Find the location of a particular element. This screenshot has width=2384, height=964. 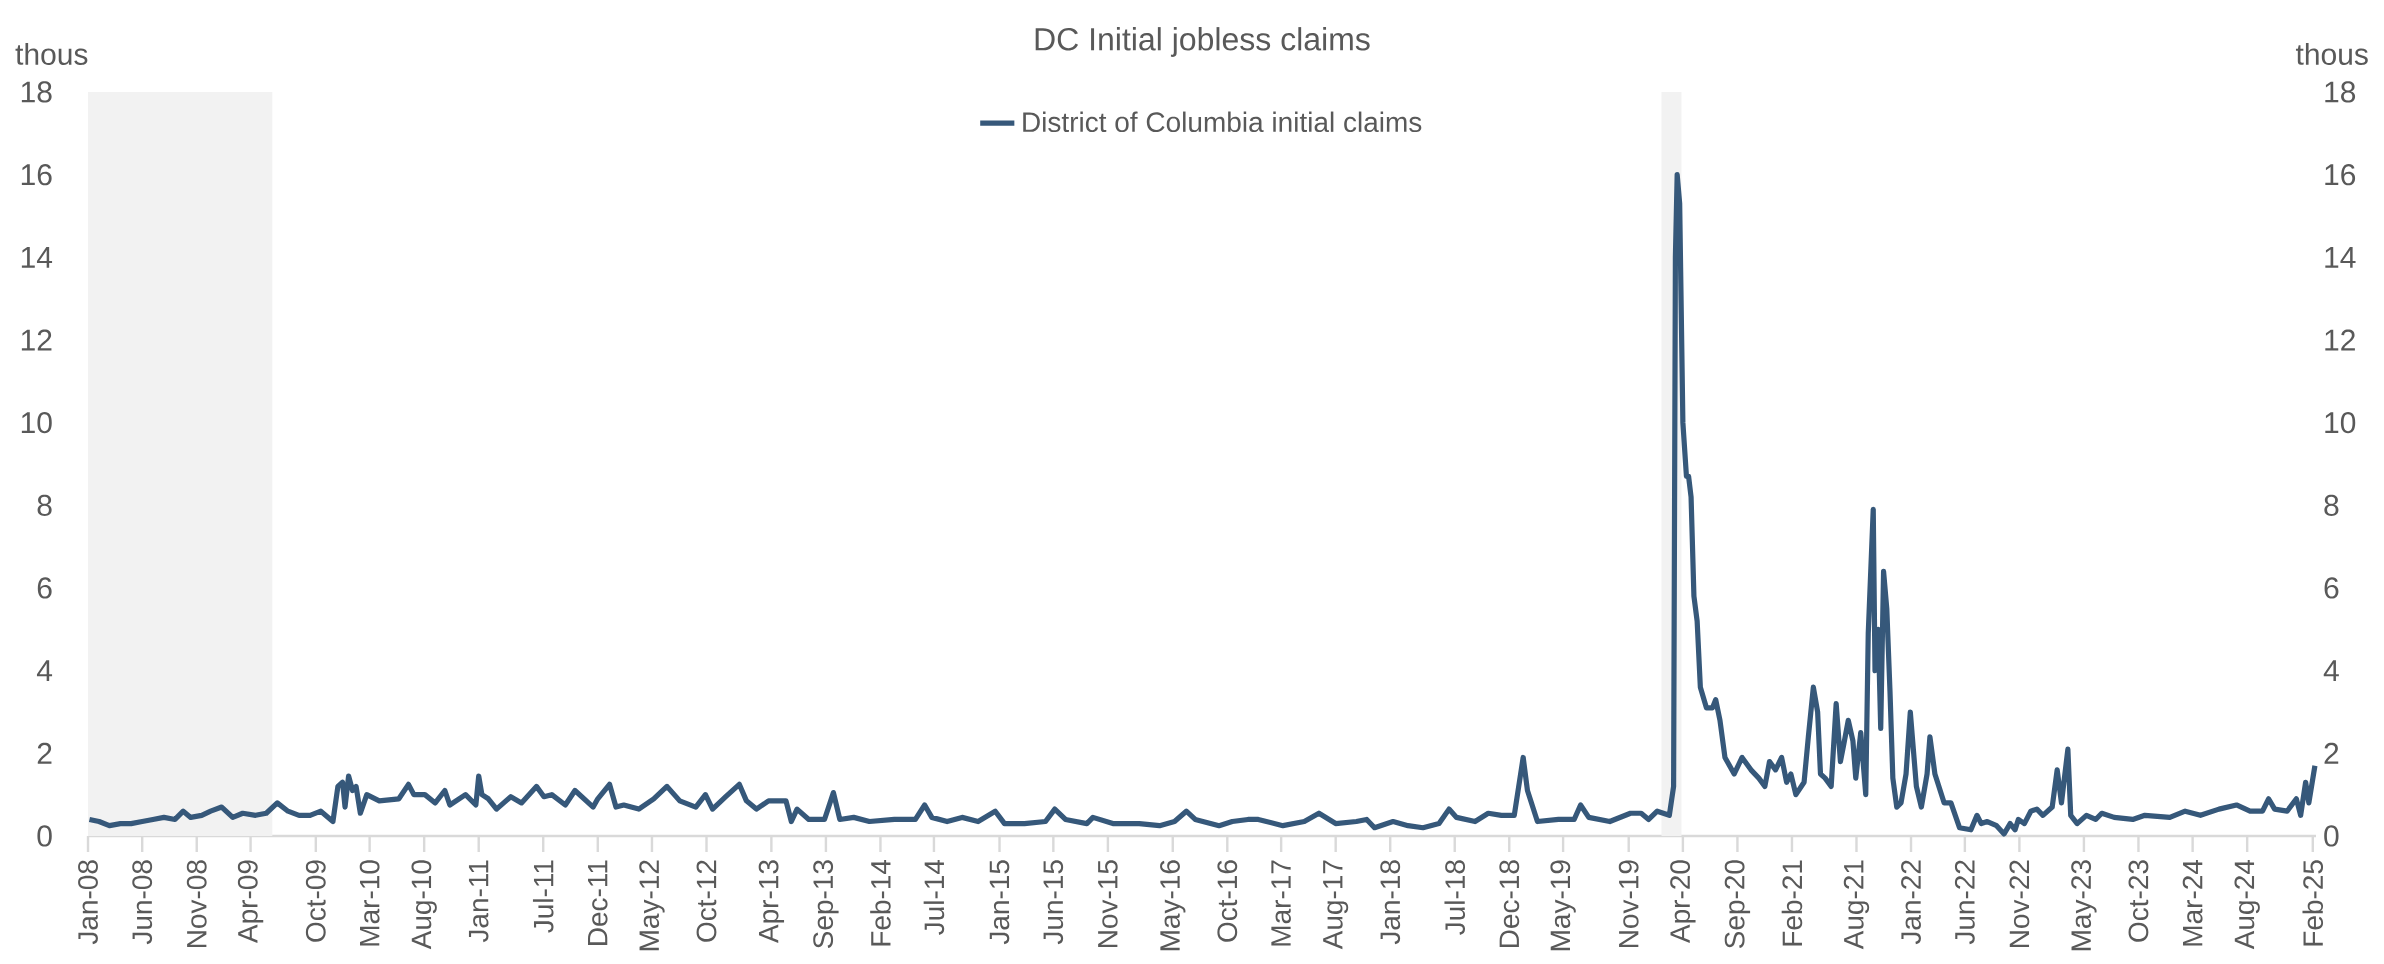

x-tick-label: Jun-22 is located at coordinates (1964, 902).